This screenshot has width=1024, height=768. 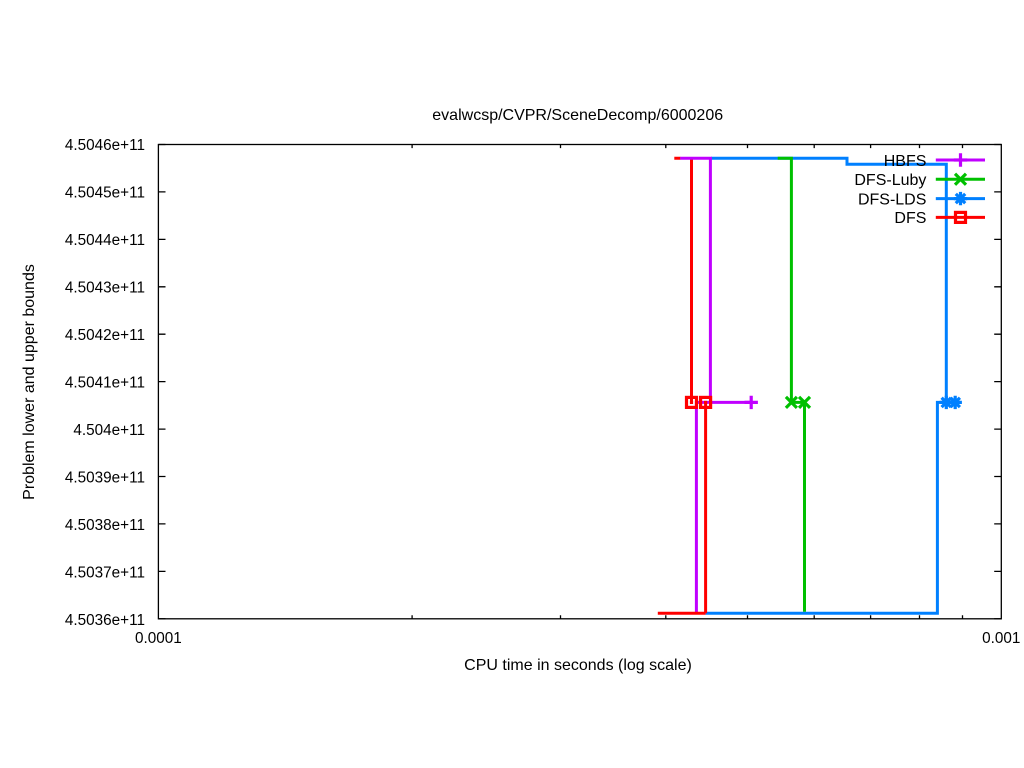 What do you see at coordinates (905, 161) in the screenshot?
I see `svg-text: HBFS` at bounding box center [905, 161].